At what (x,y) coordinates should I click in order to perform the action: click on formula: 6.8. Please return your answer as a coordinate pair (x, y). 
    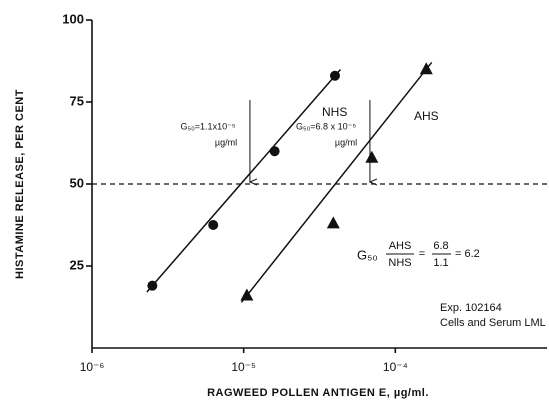
    Looking at the image, I should click on (440, 246).